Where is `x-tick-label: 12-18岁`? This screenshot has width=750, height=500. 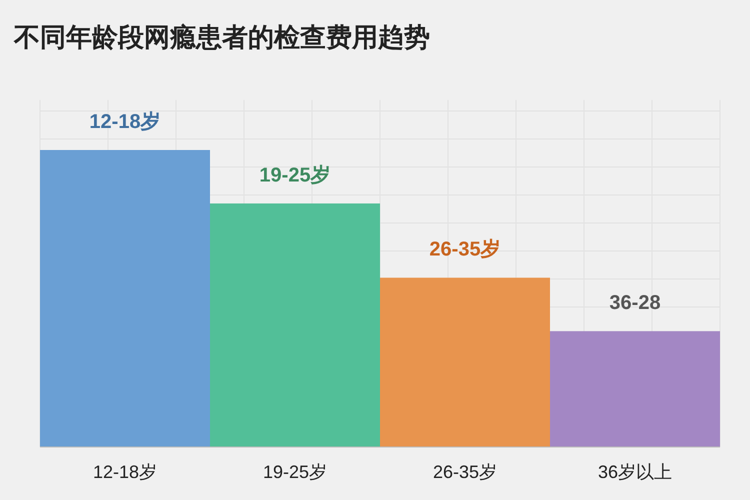
x-tick-label: 12-18岁 is located at coordinates (125, 472).